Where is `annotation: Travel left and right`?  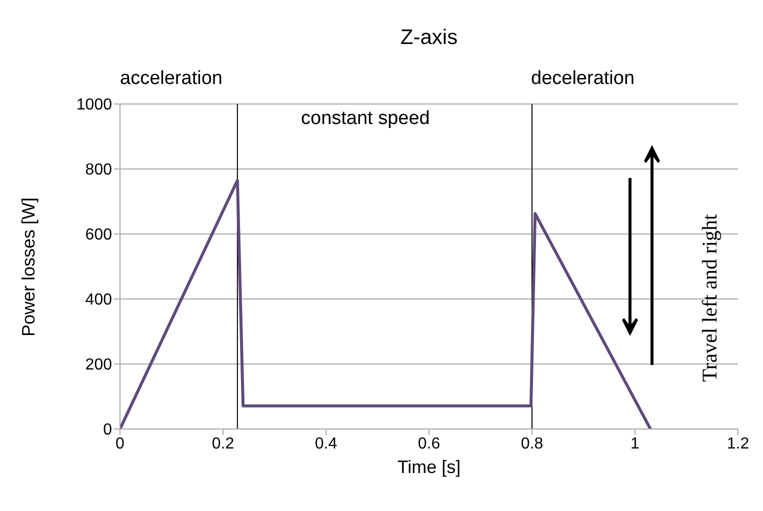
annotation: Travel left and right is located at coordinates (710, 298).